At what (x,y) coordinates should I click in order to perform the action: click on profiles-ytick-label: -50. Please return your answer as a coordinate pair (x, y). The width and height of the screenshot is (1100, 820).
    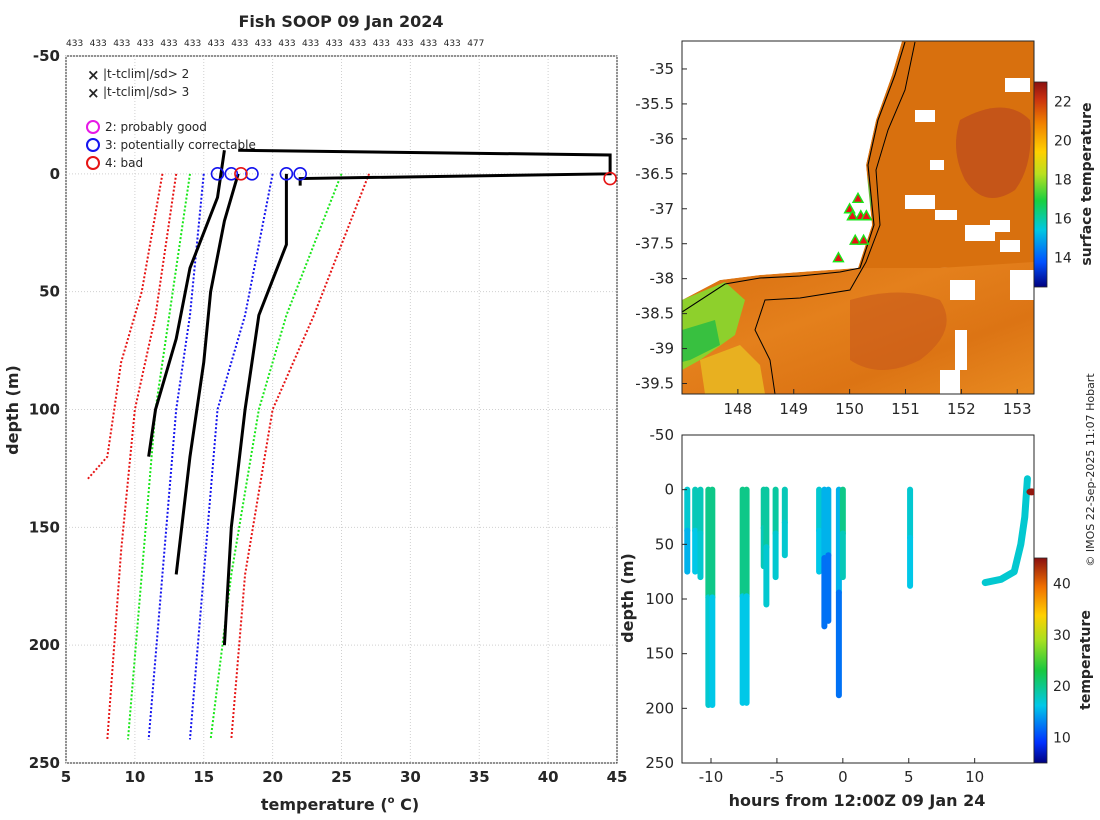
    Looking at the image, I should click on (46, 56).